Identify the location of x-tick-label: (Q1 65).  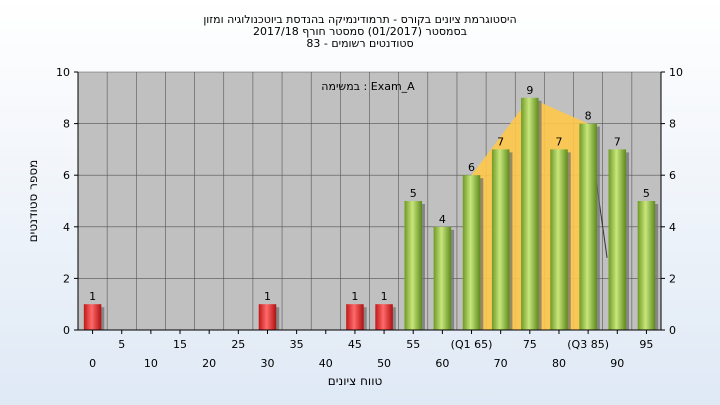
(472, 344).